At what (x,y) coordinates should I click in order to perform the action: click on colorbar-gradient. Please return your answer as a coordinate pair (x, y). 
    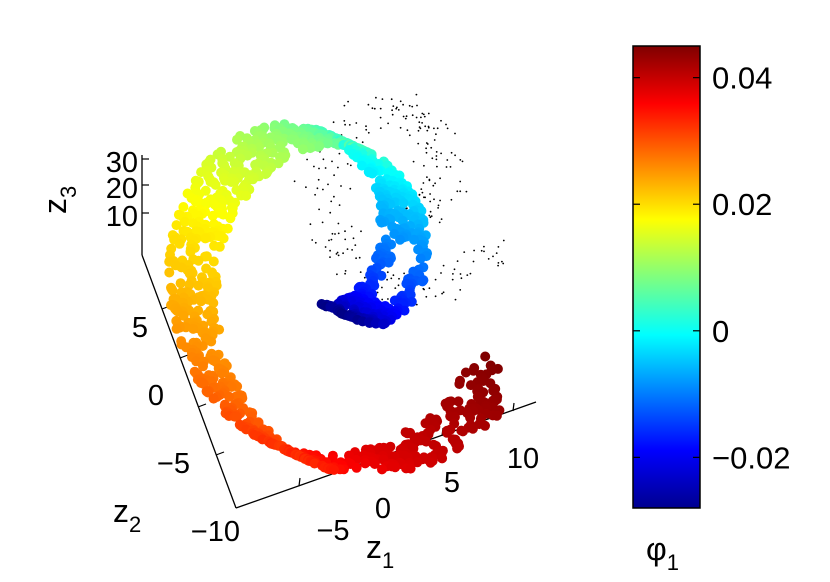
    Looking at the image, I should click on (666, 277).